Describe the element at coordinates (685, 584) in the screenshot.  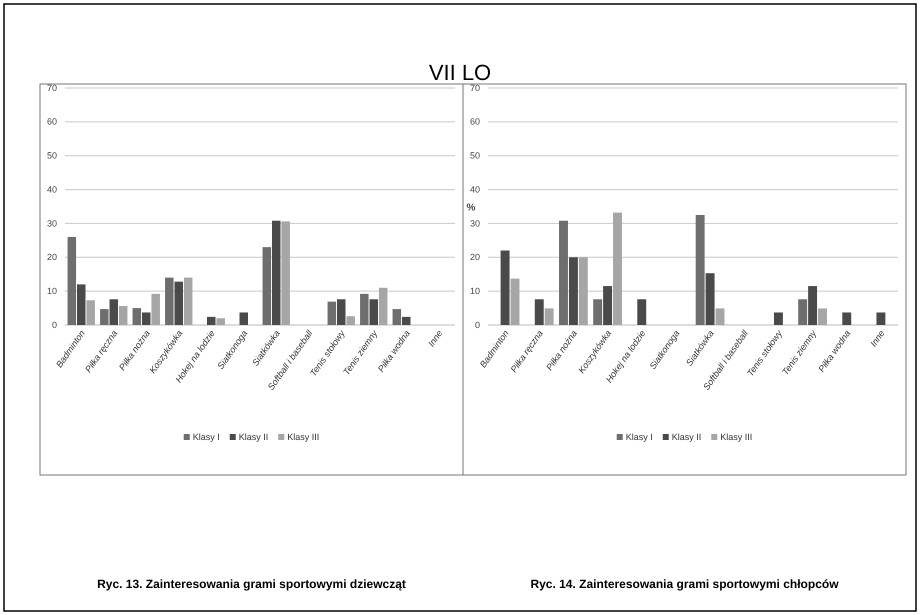
I see `text: Ryc. 14. Zainteresowania grami sportowymi chłopców` at that location.